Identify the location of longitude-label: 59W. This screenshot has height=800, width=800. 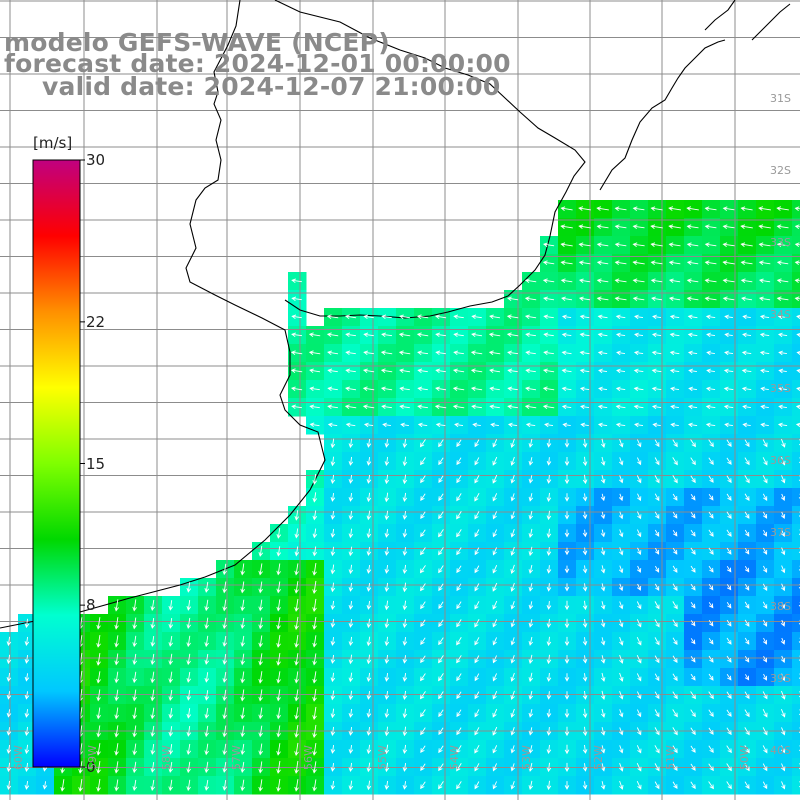
(92, 757).